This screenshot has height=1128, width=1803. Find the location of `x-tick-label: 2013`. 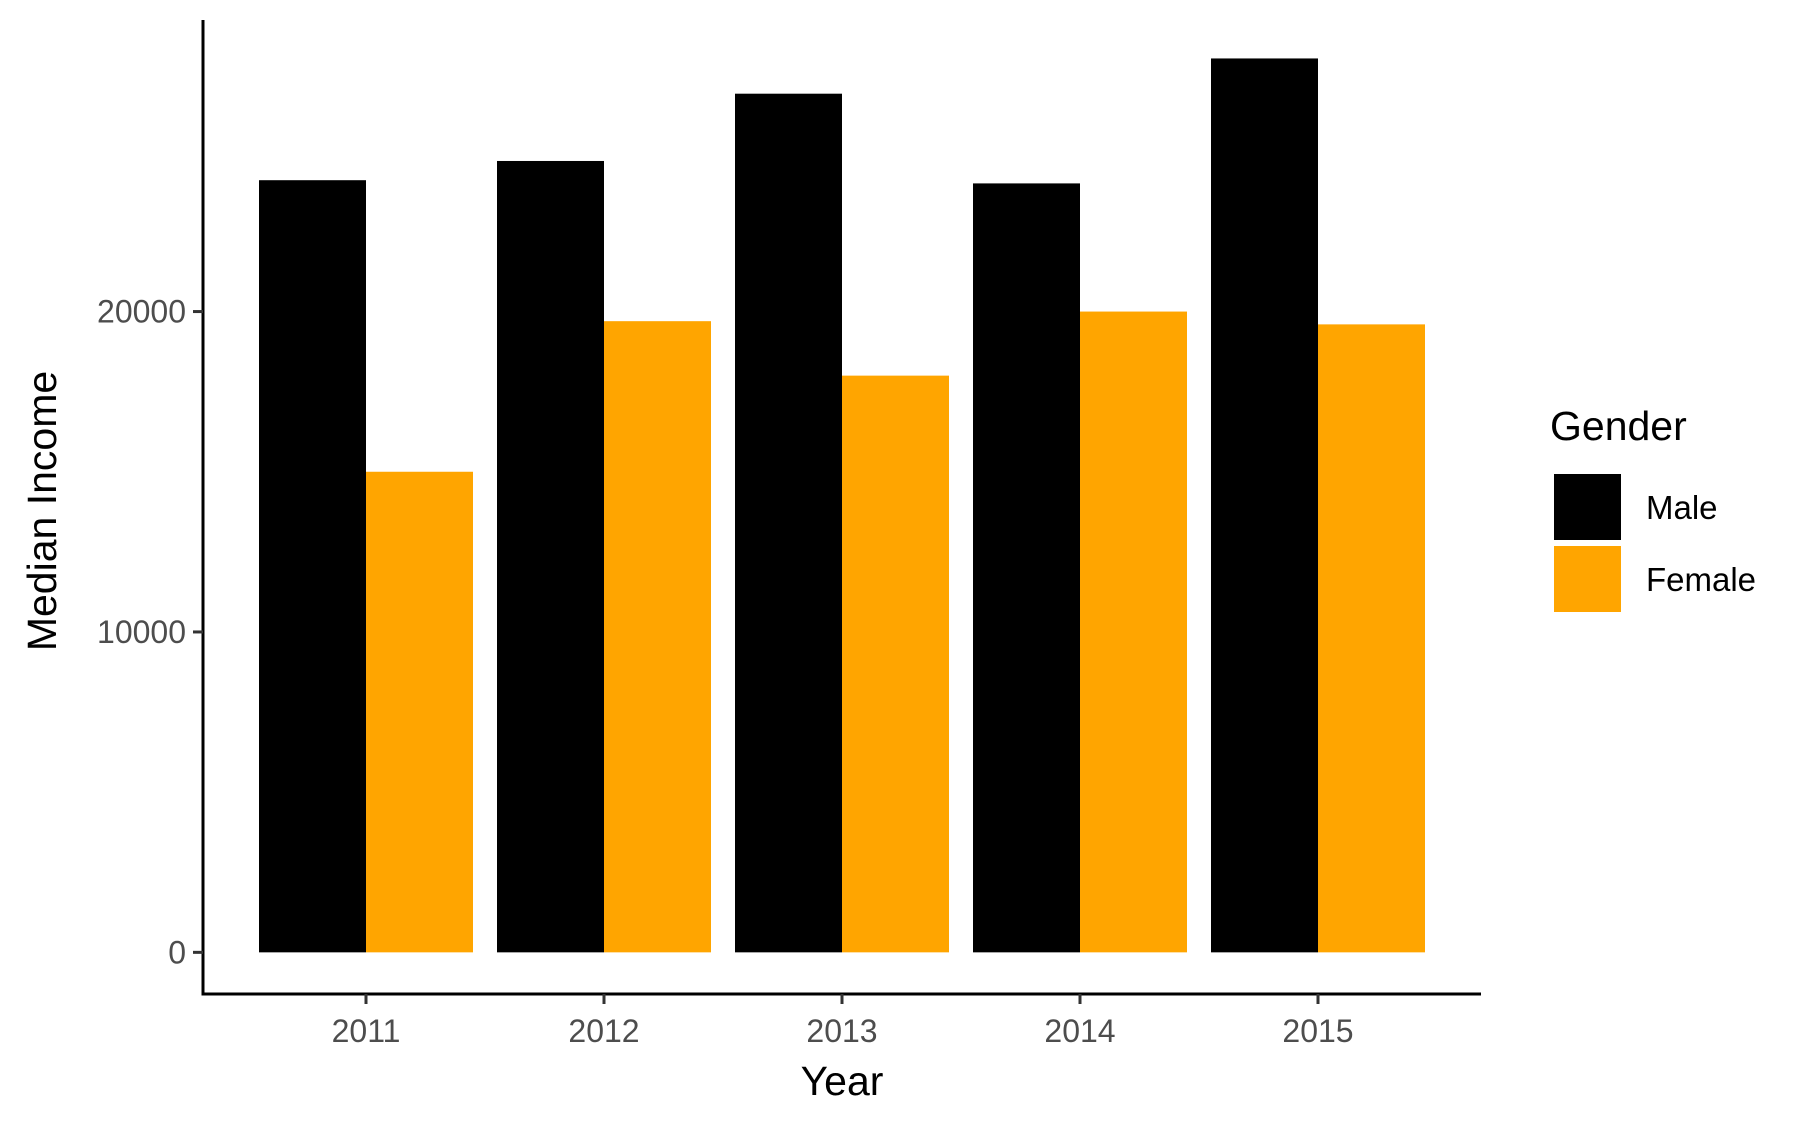

x-tick-label: 2013 is located at coordinates (841, 1031).